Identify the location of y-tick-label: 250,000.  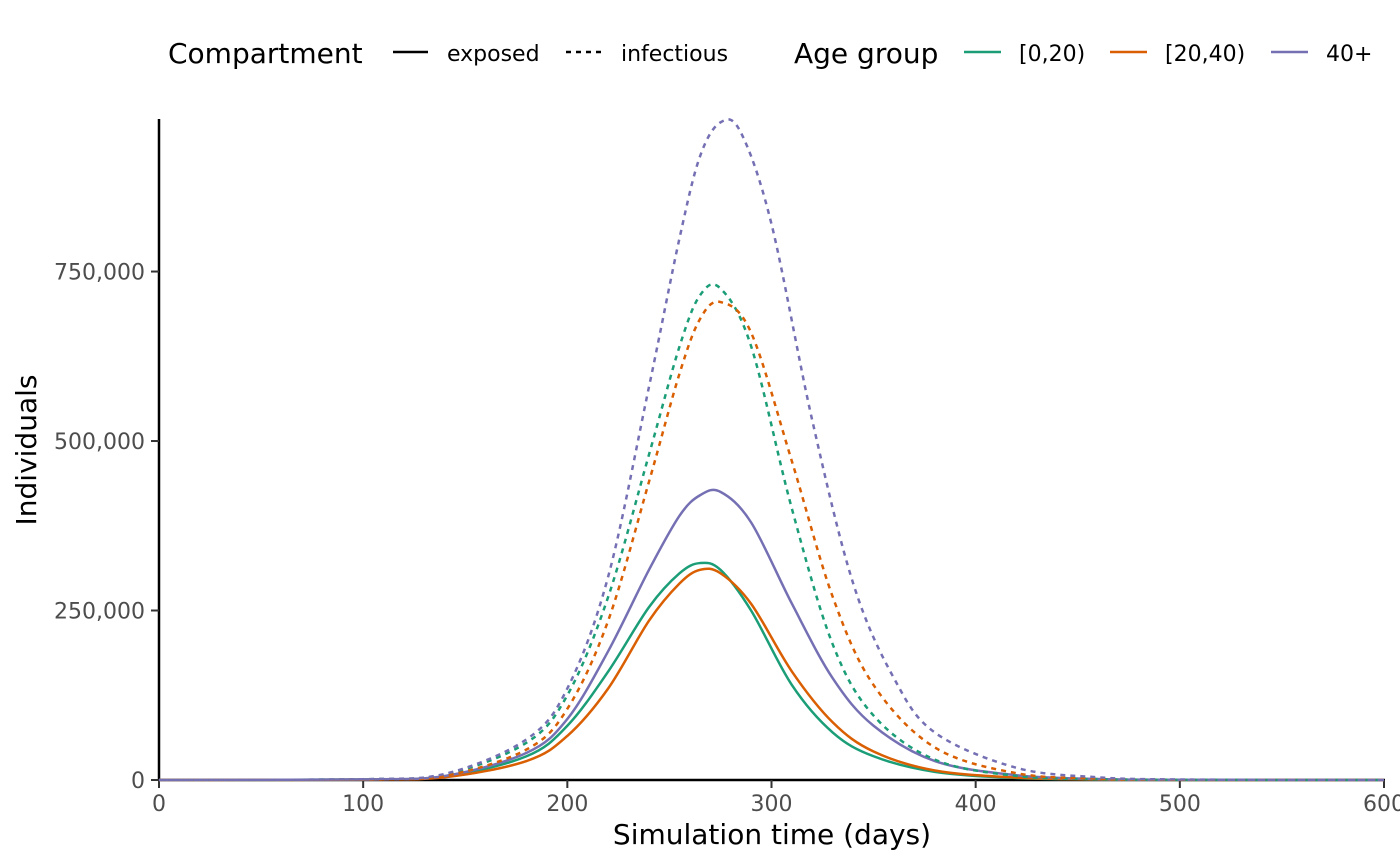
(99, 612).